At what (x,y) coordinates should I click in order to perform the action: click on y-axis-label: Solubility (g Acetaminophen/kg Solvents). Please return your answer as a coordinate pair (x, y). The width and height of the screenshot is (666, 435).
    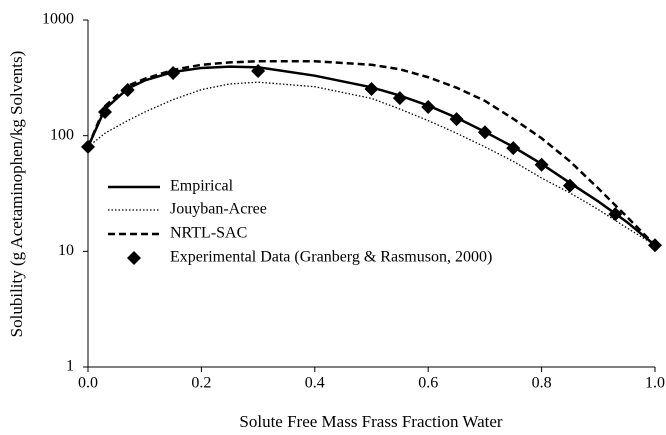
    Looking at the image, I should click on (16, 194).